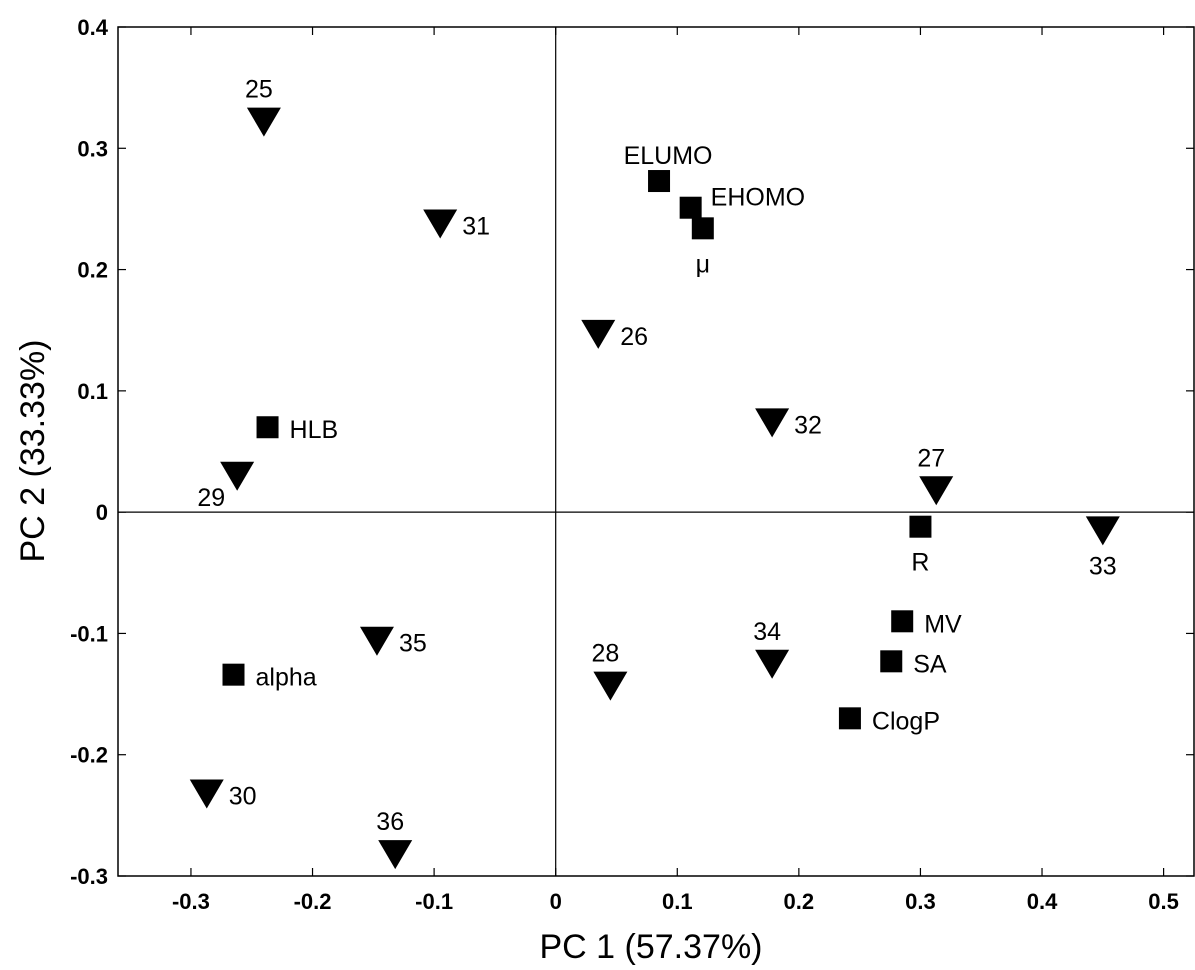  I want to click on point-label: EHOMO, so click(758, 198).